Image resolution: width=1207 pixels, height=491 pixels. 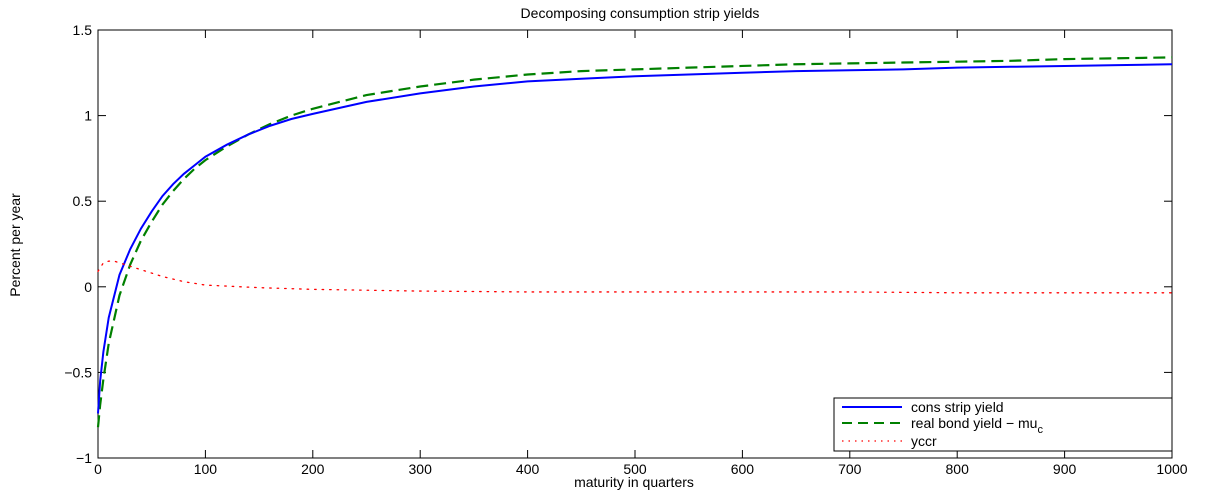 What do you see at coordinates (1171, 469) in the screenshot?
I see `x-tick-label: 1000` at bounding box center [1171, 469].